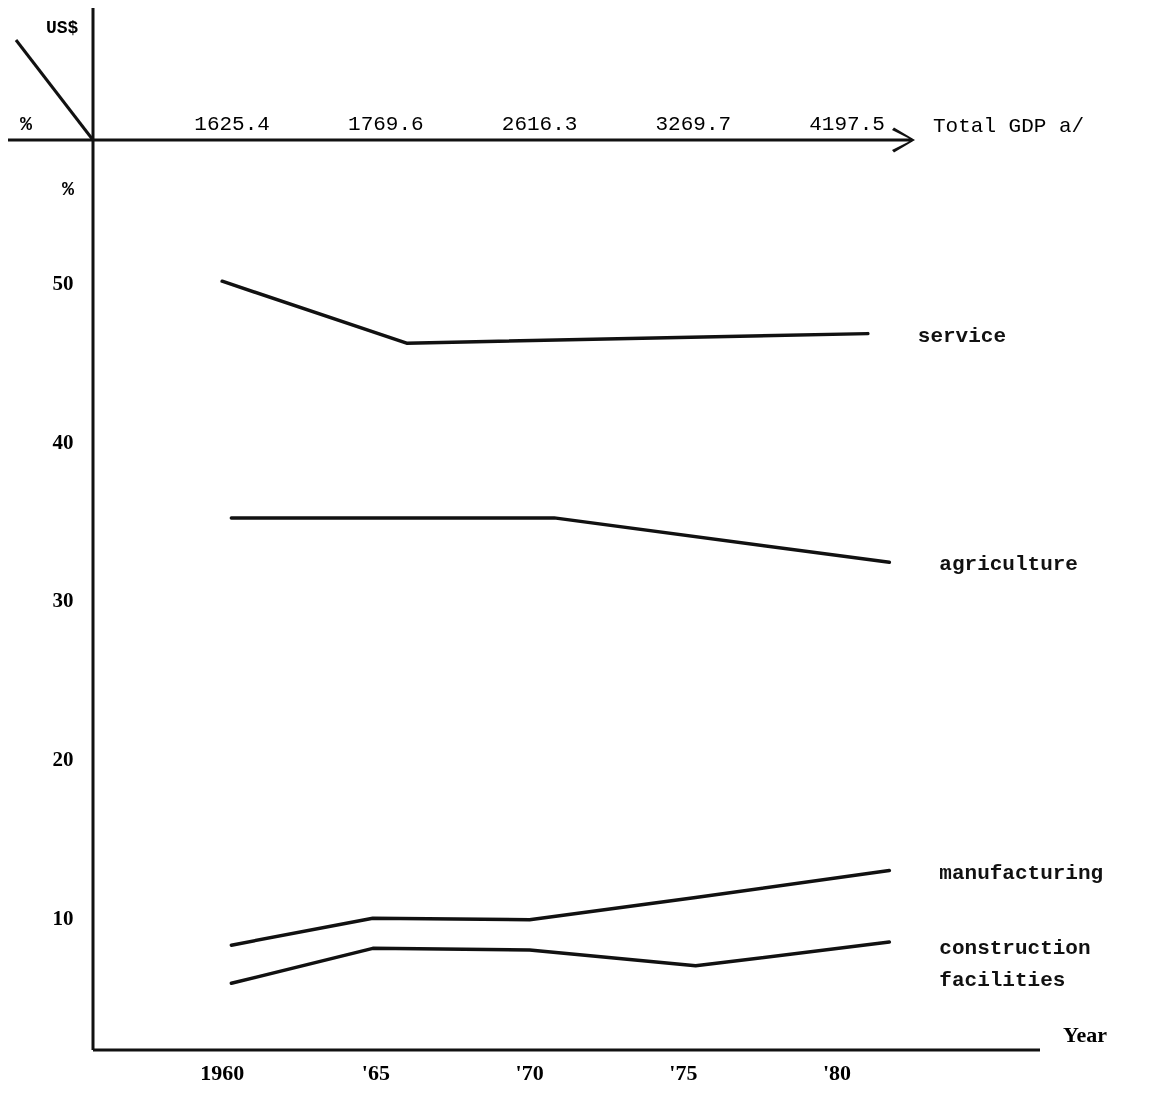 Image resolution: width=1154 pixels, height=1109 pixels. Describe the element at coordinates (62, 28) in the screenshot. I see `text: US$` at that location.